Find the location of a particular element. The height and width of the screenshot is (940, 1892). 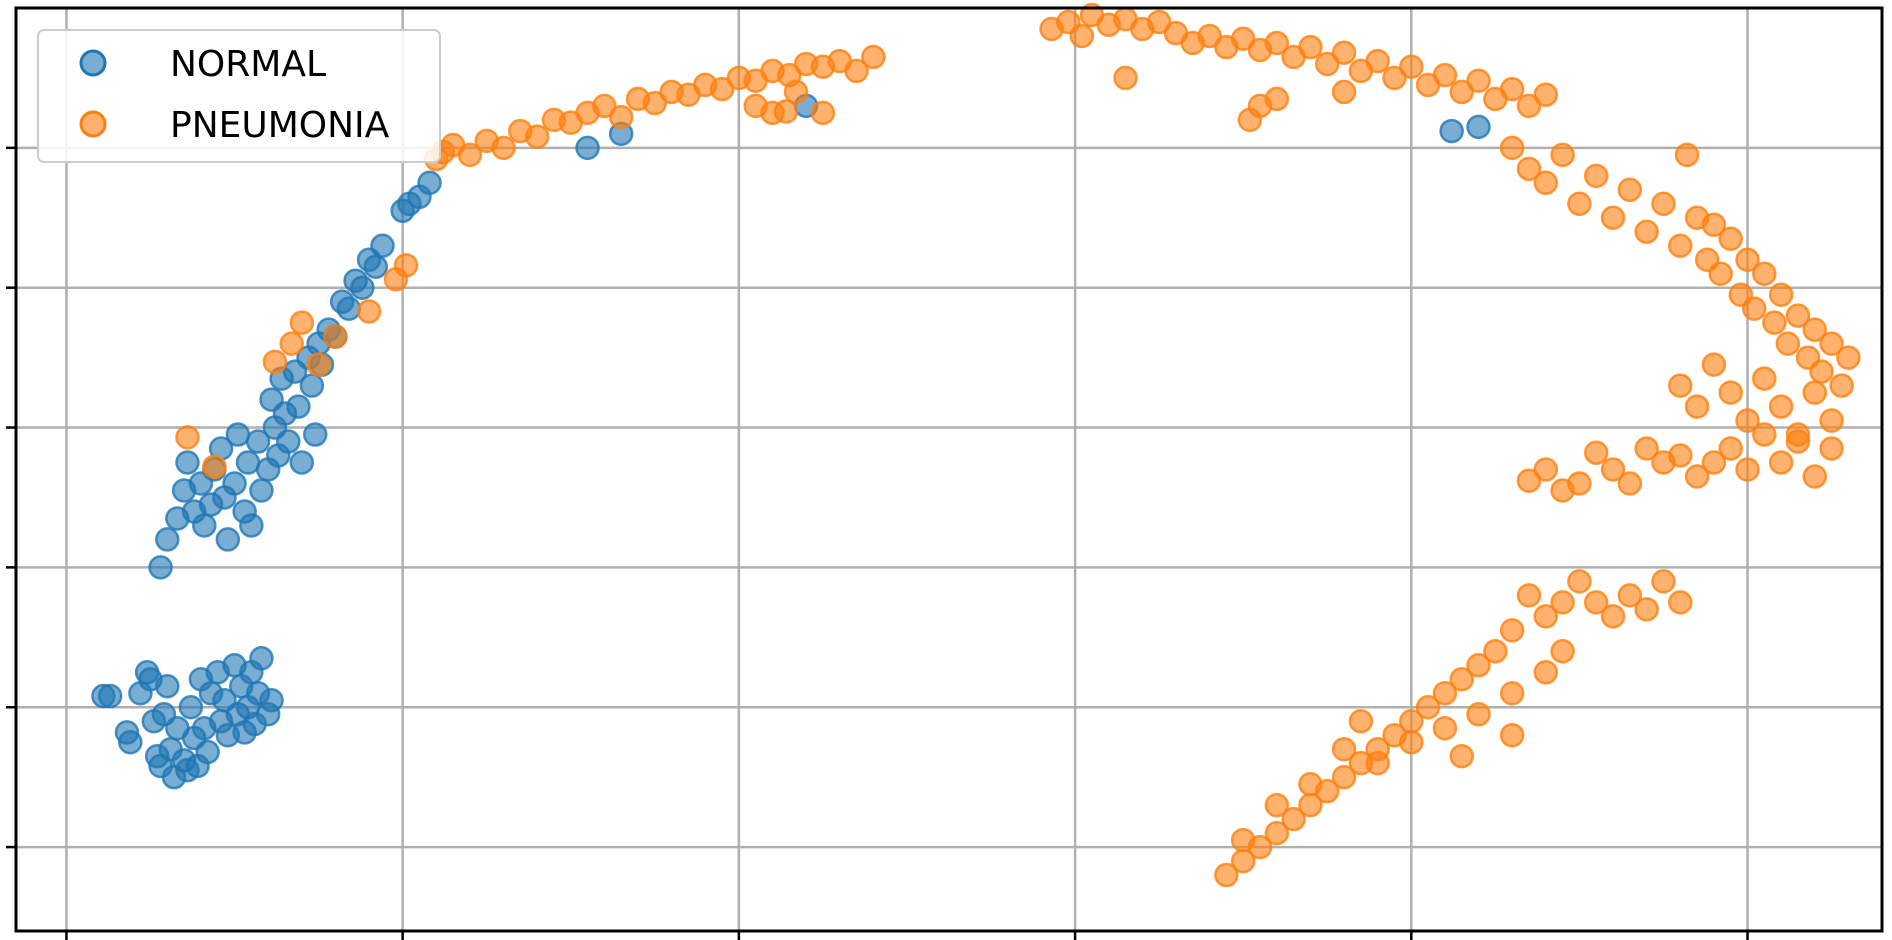

legend-label-normal: NORMAL is located at coordinates (248, 64).